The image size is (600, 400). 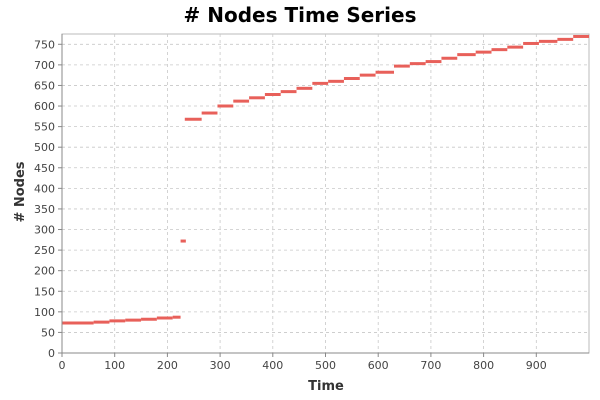 I want to click on x-tick-label: 300, so click(x=220, y=365).